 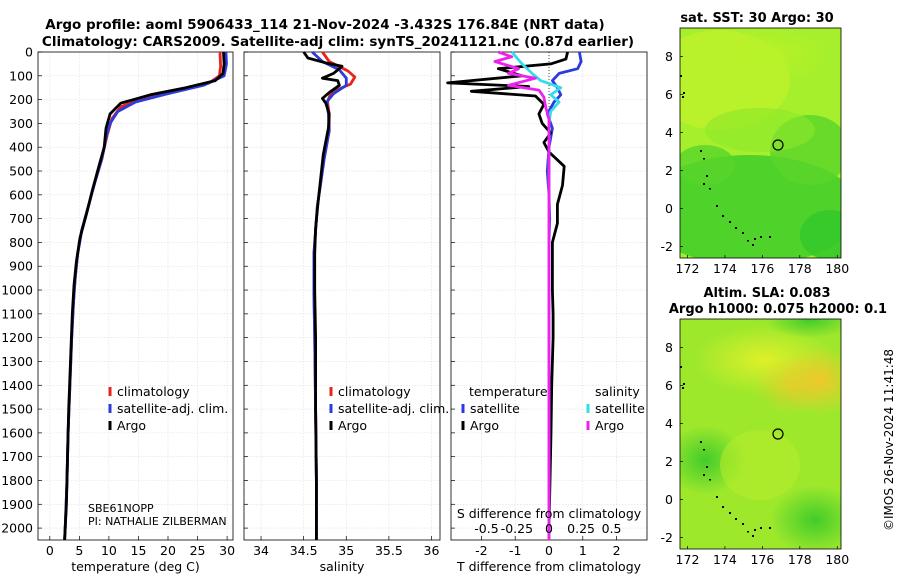 I want to click on temperature-xtick-label: 25, so click(x=198, y=550).